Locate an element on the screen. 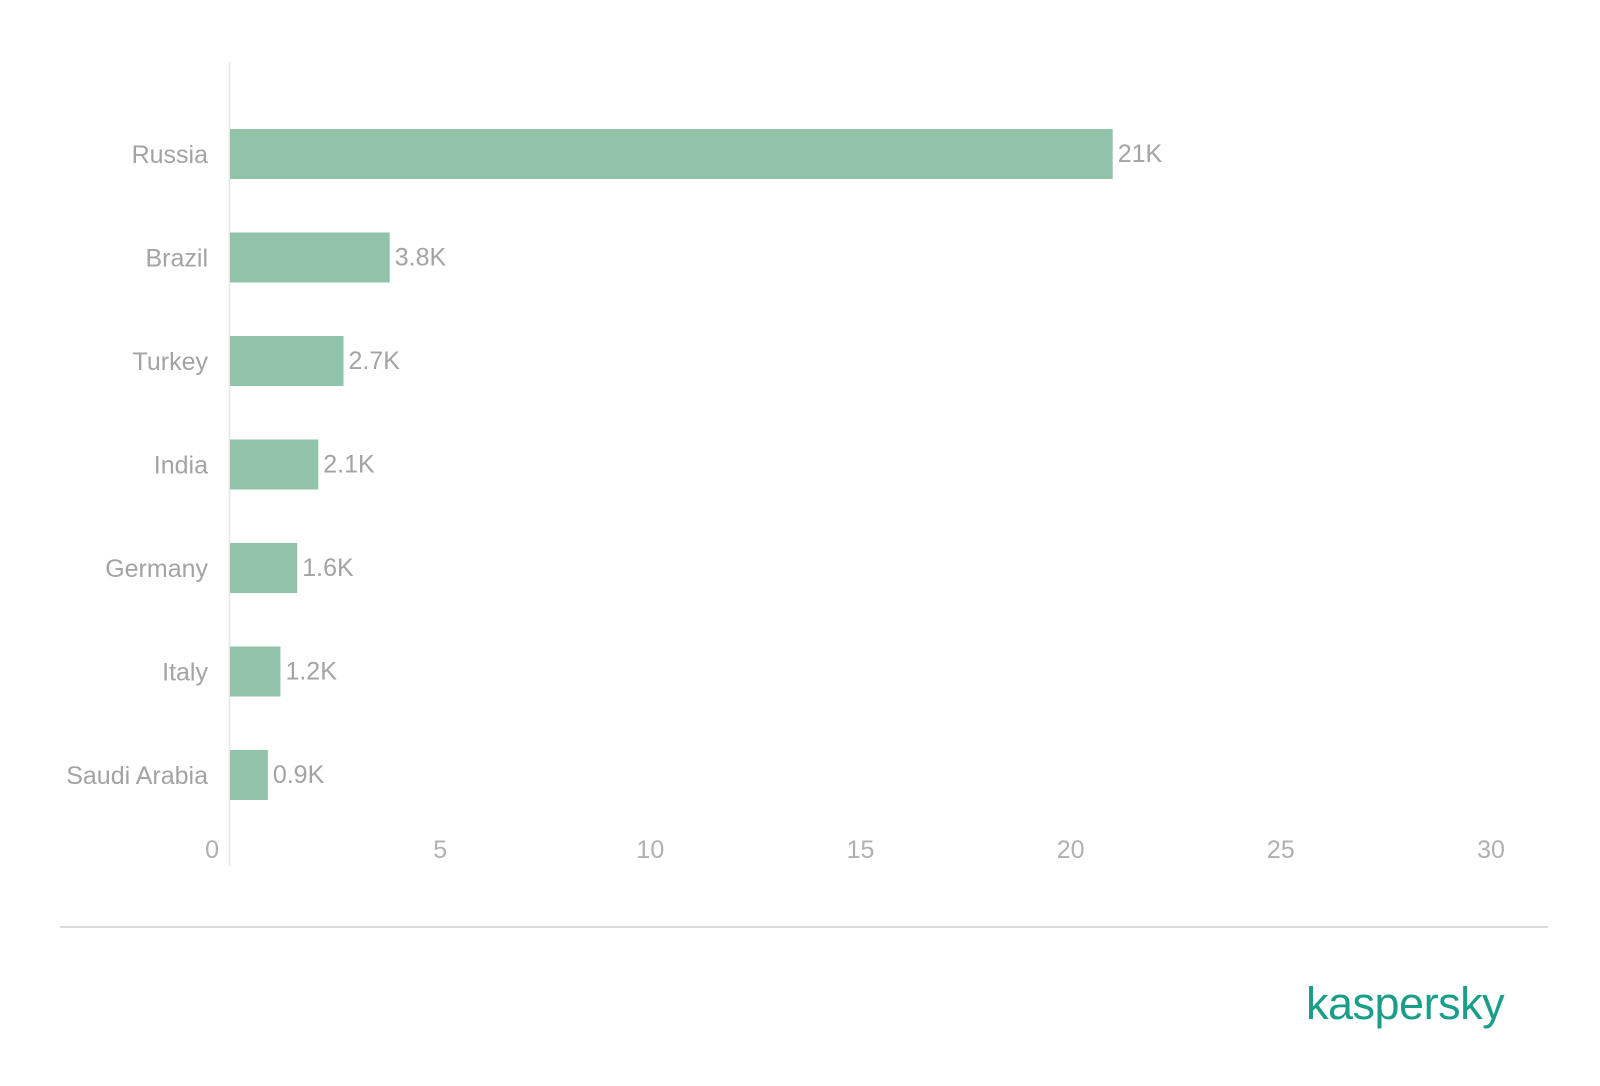  bar-turkey is located at coordinates (287, 361).